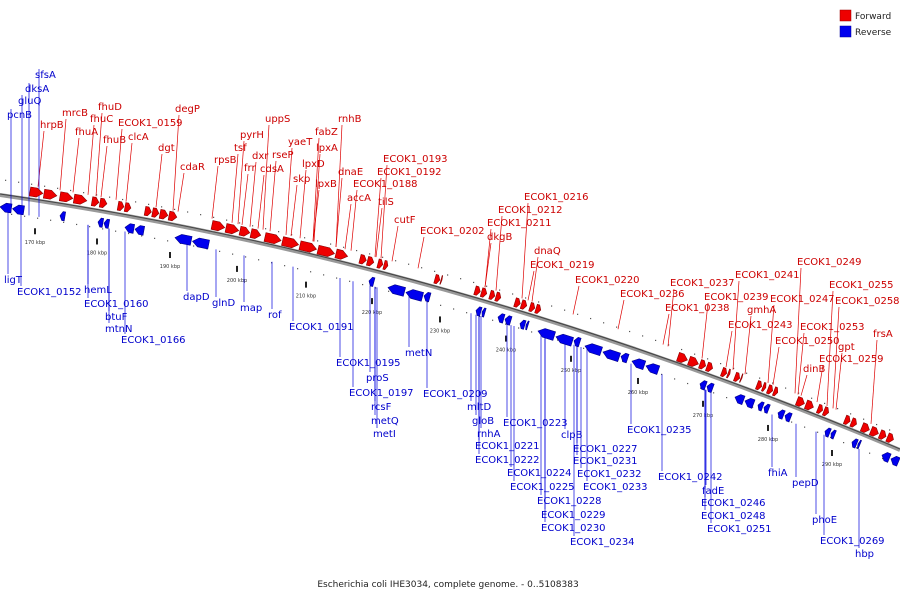 This screenshot has height=600, width=900. What do you see at coordinates (114, 140) in the screenshot?
I see `forward-gene-label: fhuB` at bounding box center [114, 140].